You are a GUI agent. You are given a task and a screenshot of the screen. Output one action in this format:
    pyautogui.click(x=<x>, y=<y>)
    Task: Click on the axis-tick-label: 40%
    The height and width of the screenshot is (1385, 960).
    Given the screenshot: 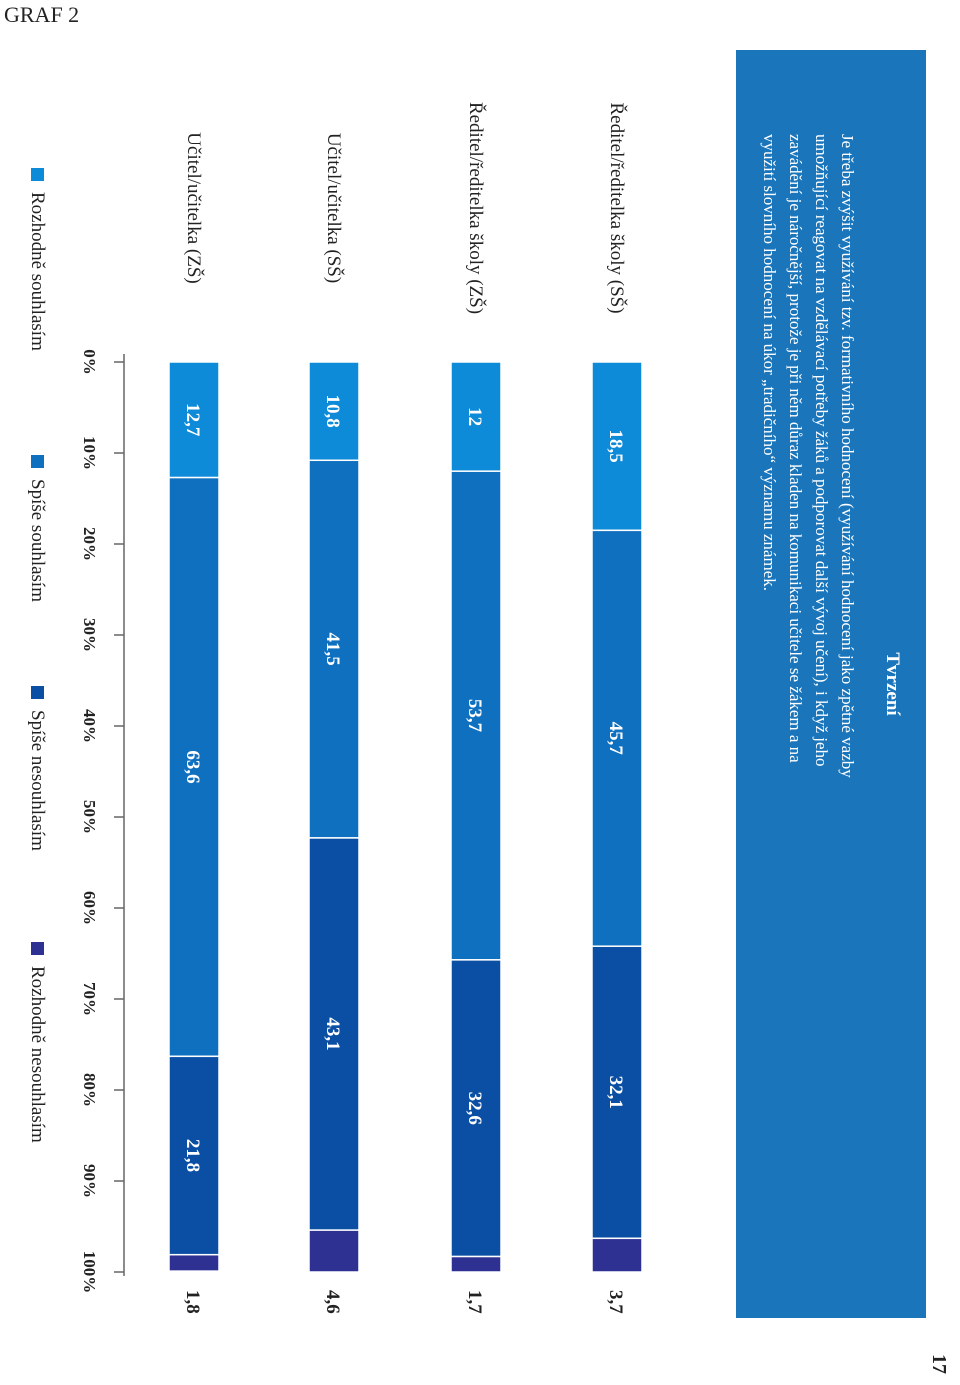 What is the action you would take?
    pyautogui.click(x=89, y=726)
    